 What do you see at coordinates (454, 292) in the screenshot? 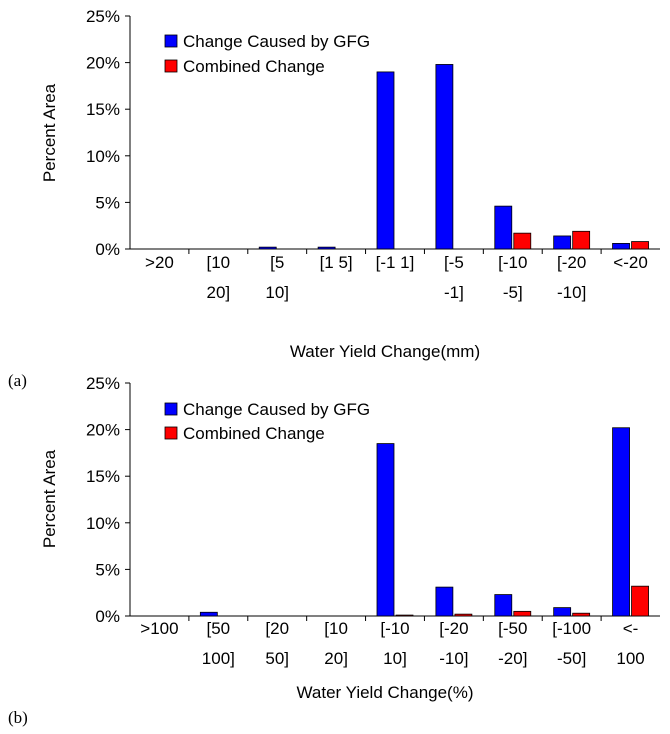
I see `x-tick-label: -1]` at bounding box center [454, 292].